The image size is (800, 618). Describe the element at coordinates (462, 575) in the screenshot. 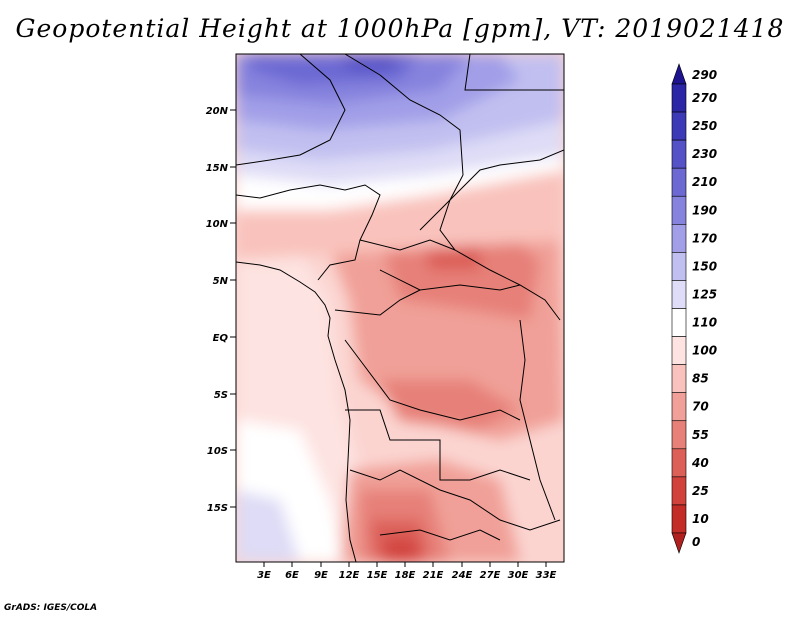

I see `lon-label: 24E` at that location.